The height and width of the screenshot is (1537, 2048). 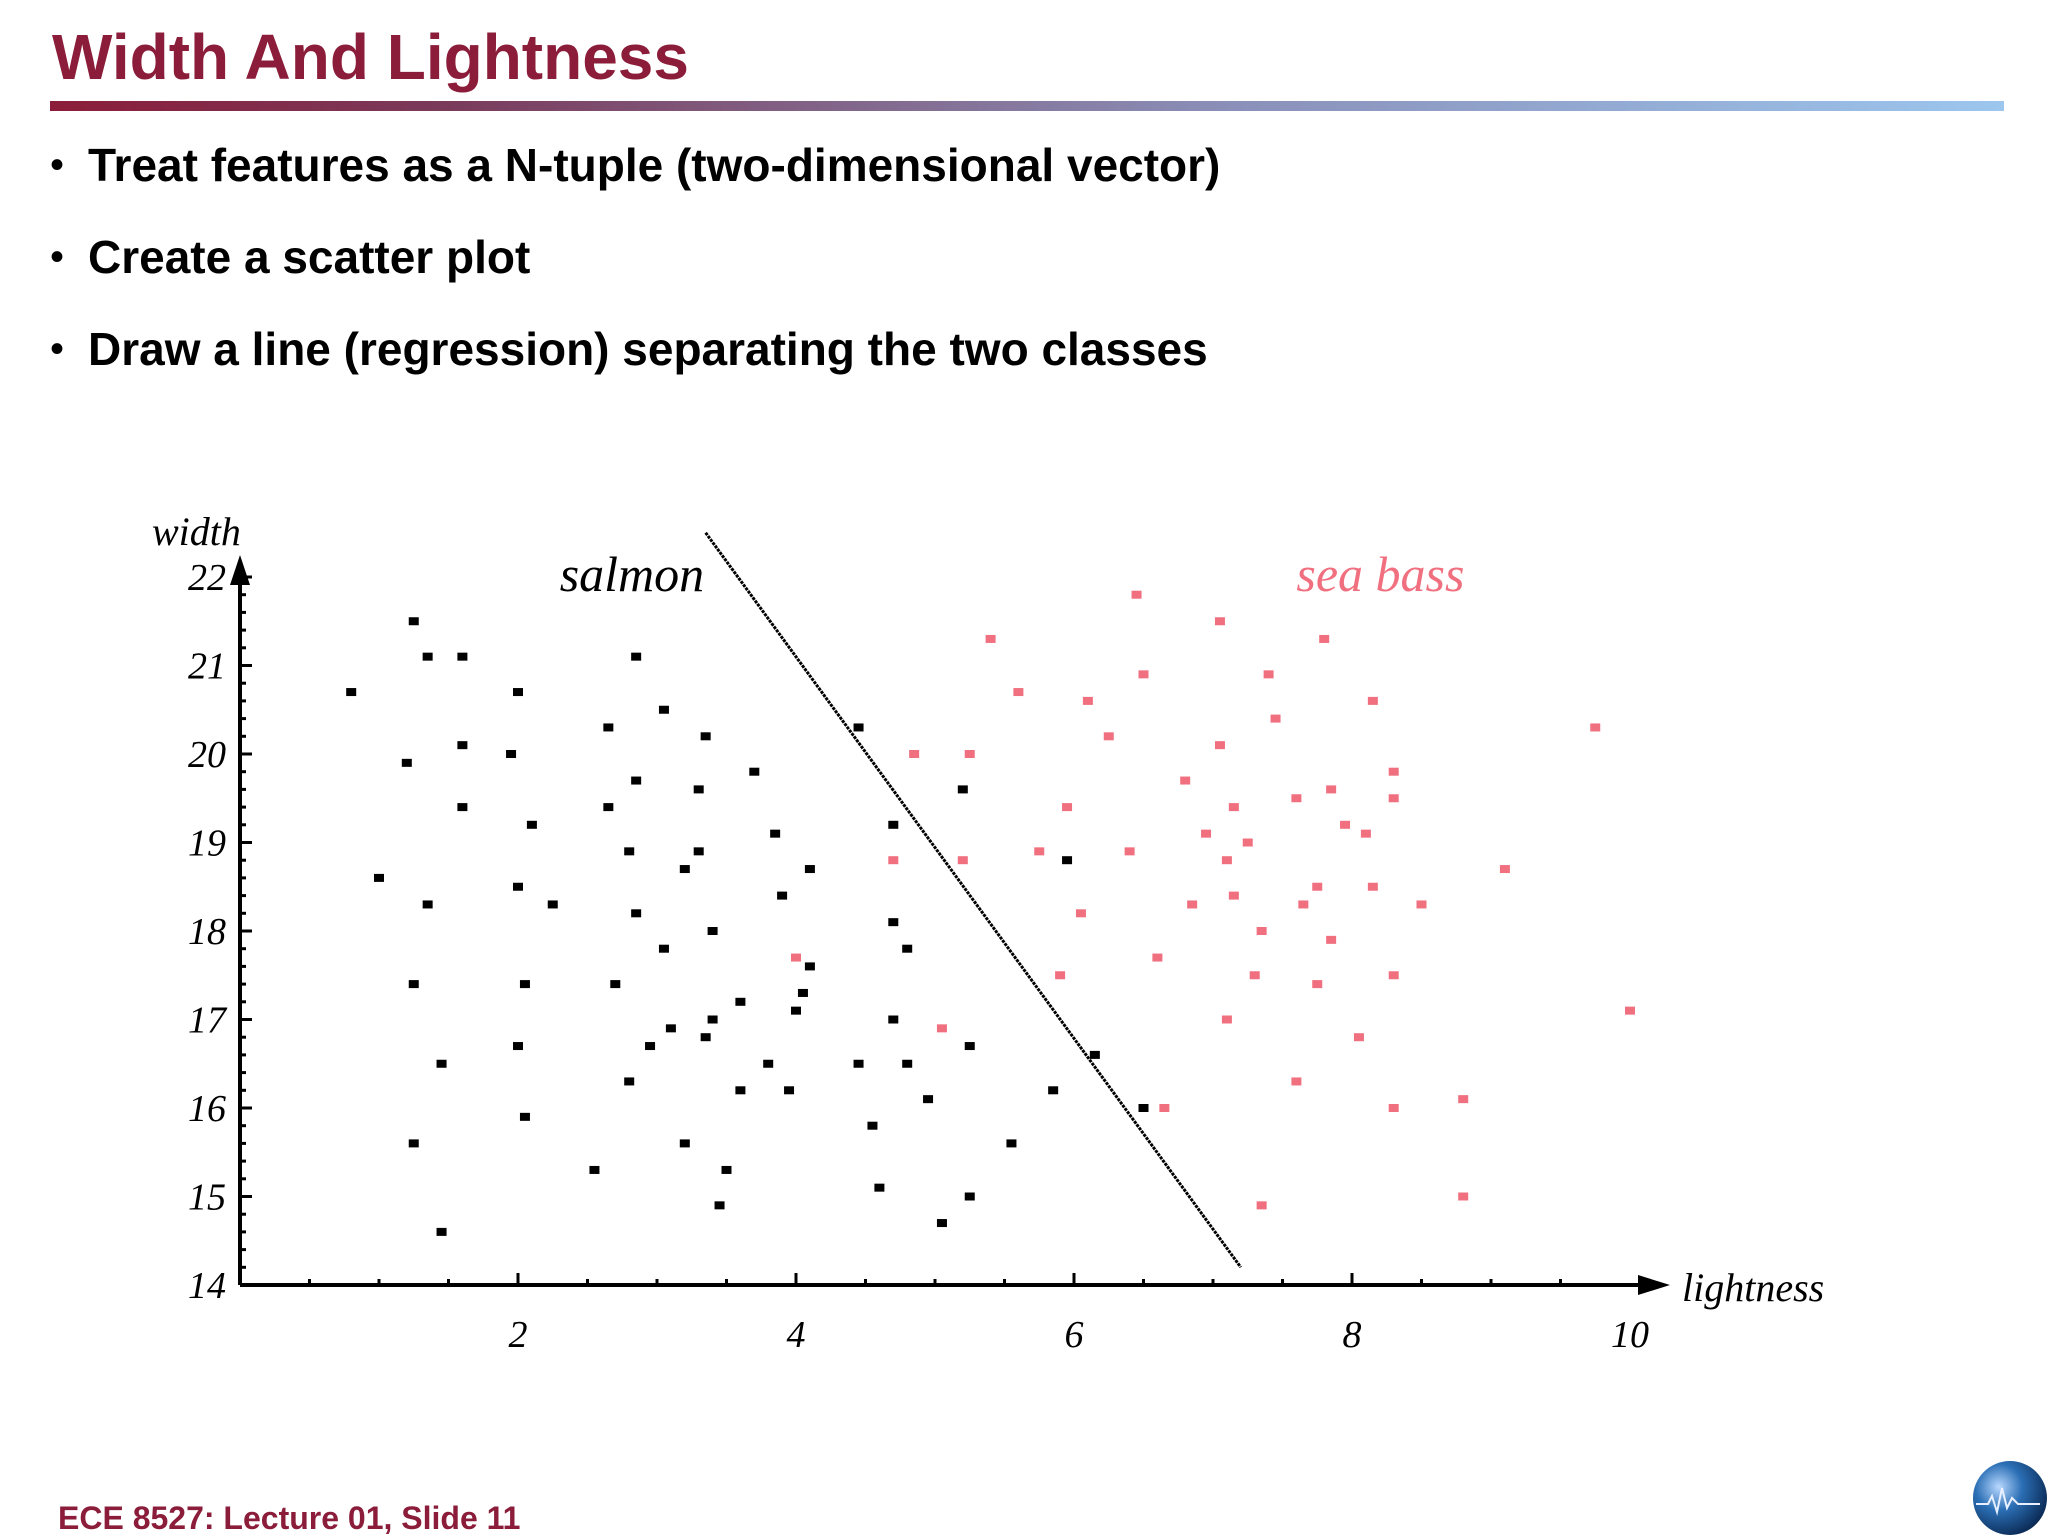 I want to click on globe-logo-icon, so click(x=2010, y=1498).